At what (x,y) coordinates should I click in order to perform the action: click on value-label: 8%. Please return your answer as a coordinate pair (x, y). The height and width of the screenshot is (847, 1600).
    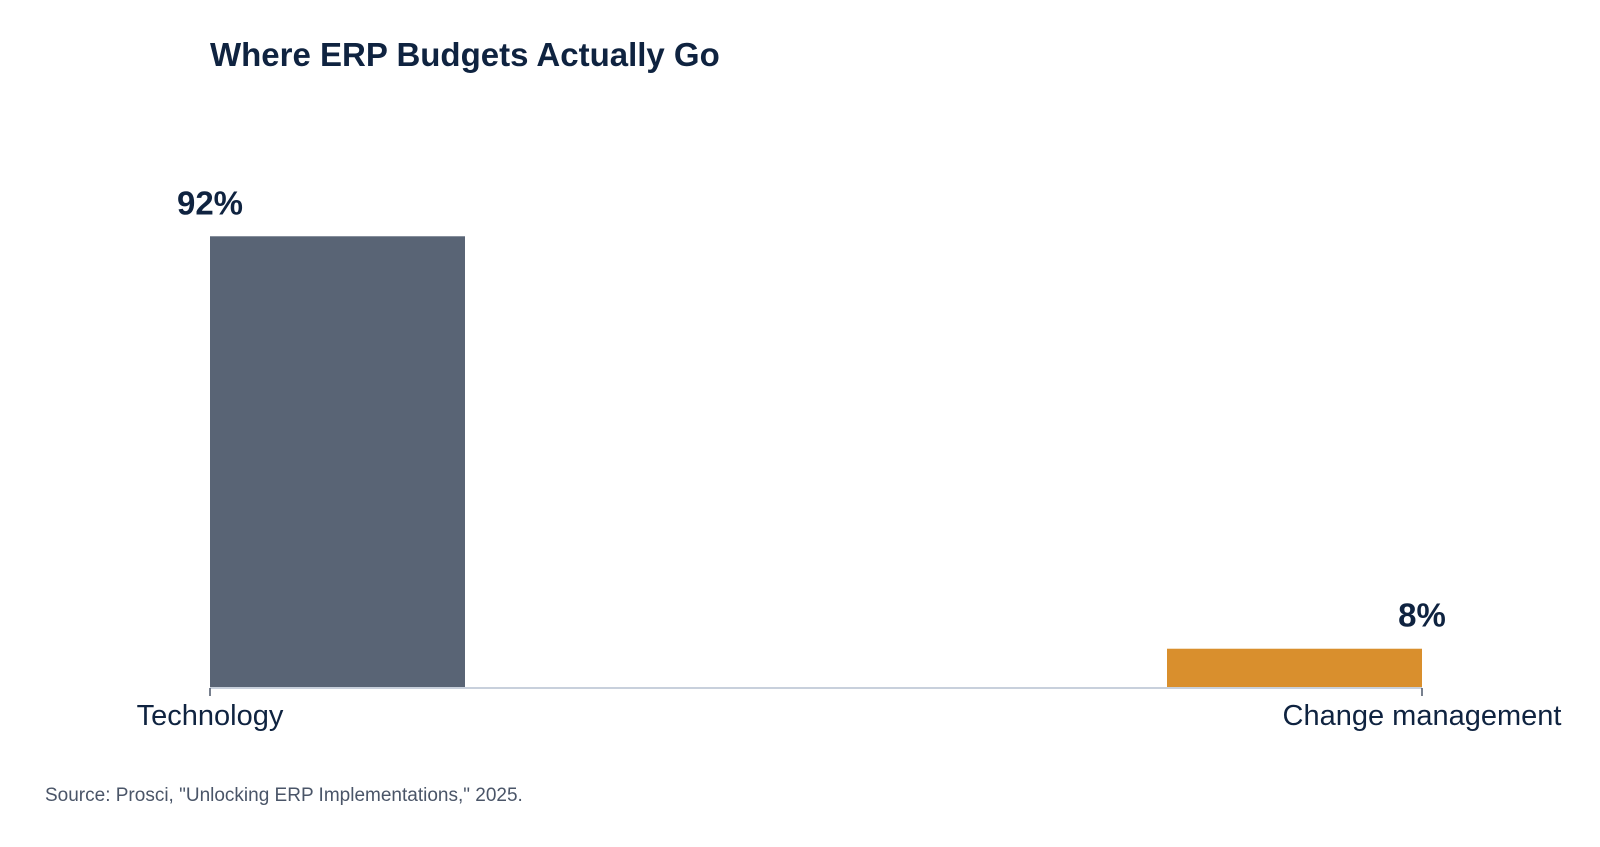
    Looking at the image, I should click on (1422, 615).